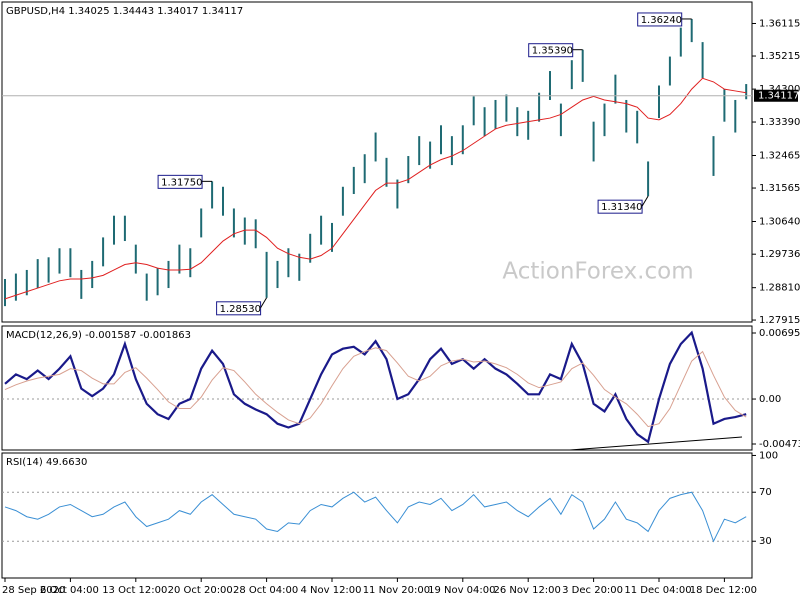  I want to click on y-tick-label: 1.36115, so click(779, 23).